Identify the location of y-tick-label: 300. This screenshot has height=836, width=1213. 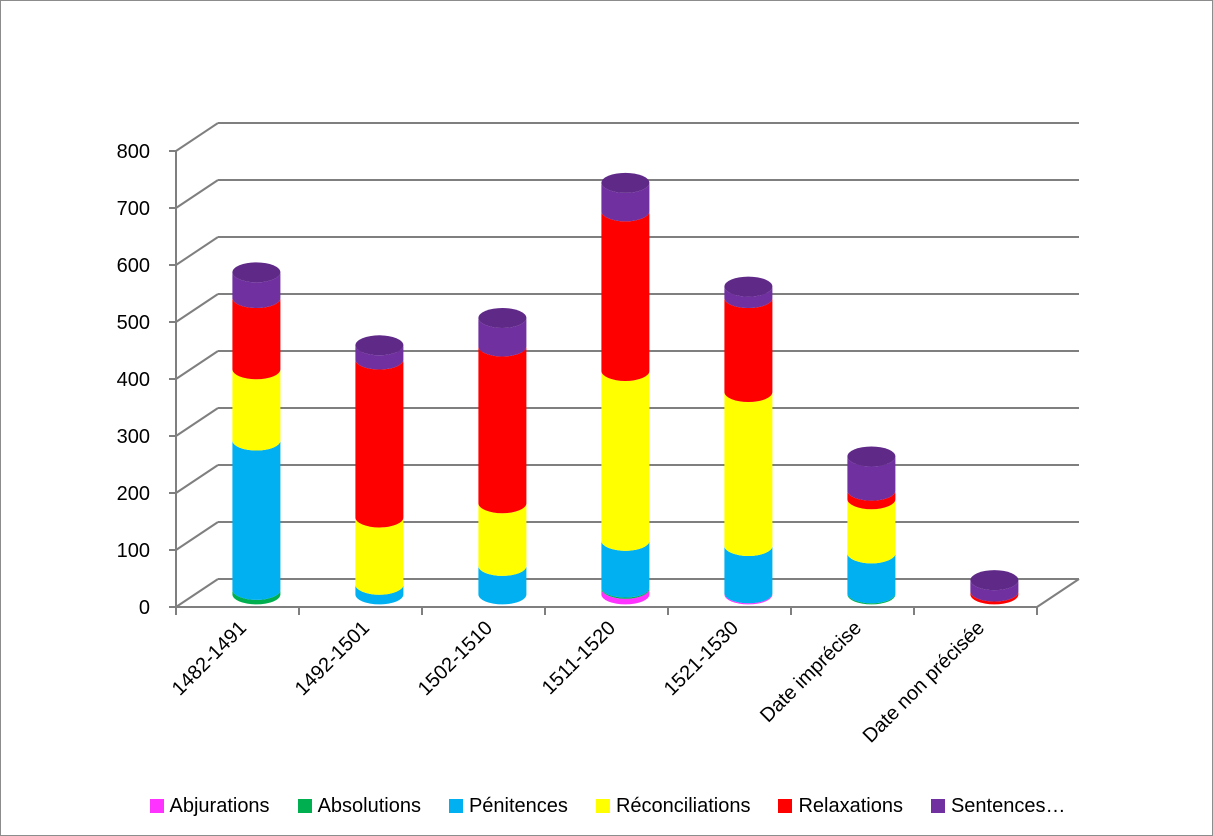
(133, 437).